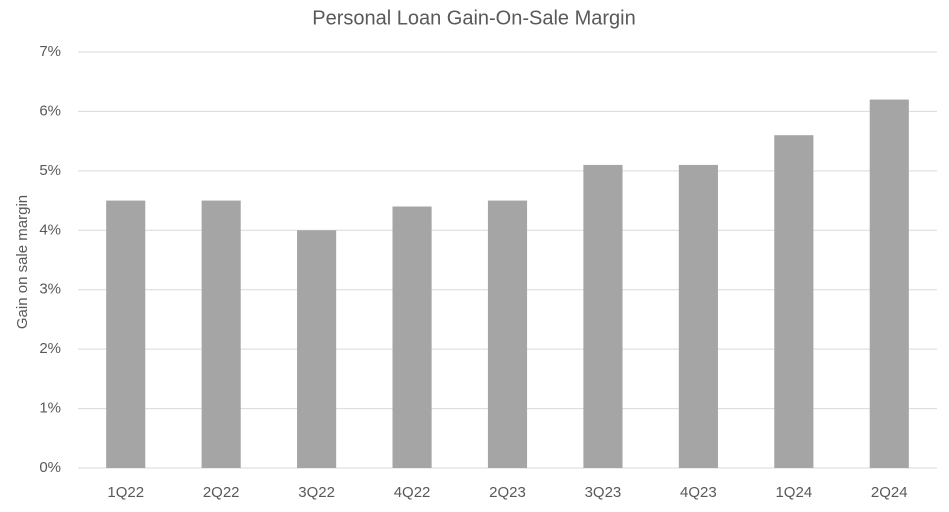  Describe the element at coordinates (50, 110) in the screenshot. I see `y-tick-label: 6%` at that location.